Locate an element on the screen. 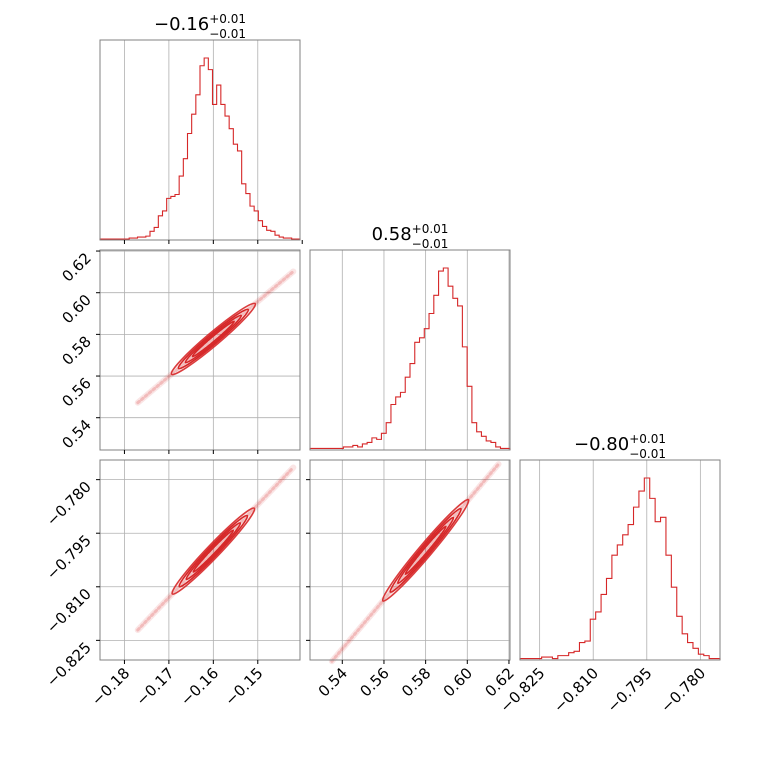 This screenshot has width=760, height=760. y-tick-label: −0.810 is located at coordinates (69, 611).